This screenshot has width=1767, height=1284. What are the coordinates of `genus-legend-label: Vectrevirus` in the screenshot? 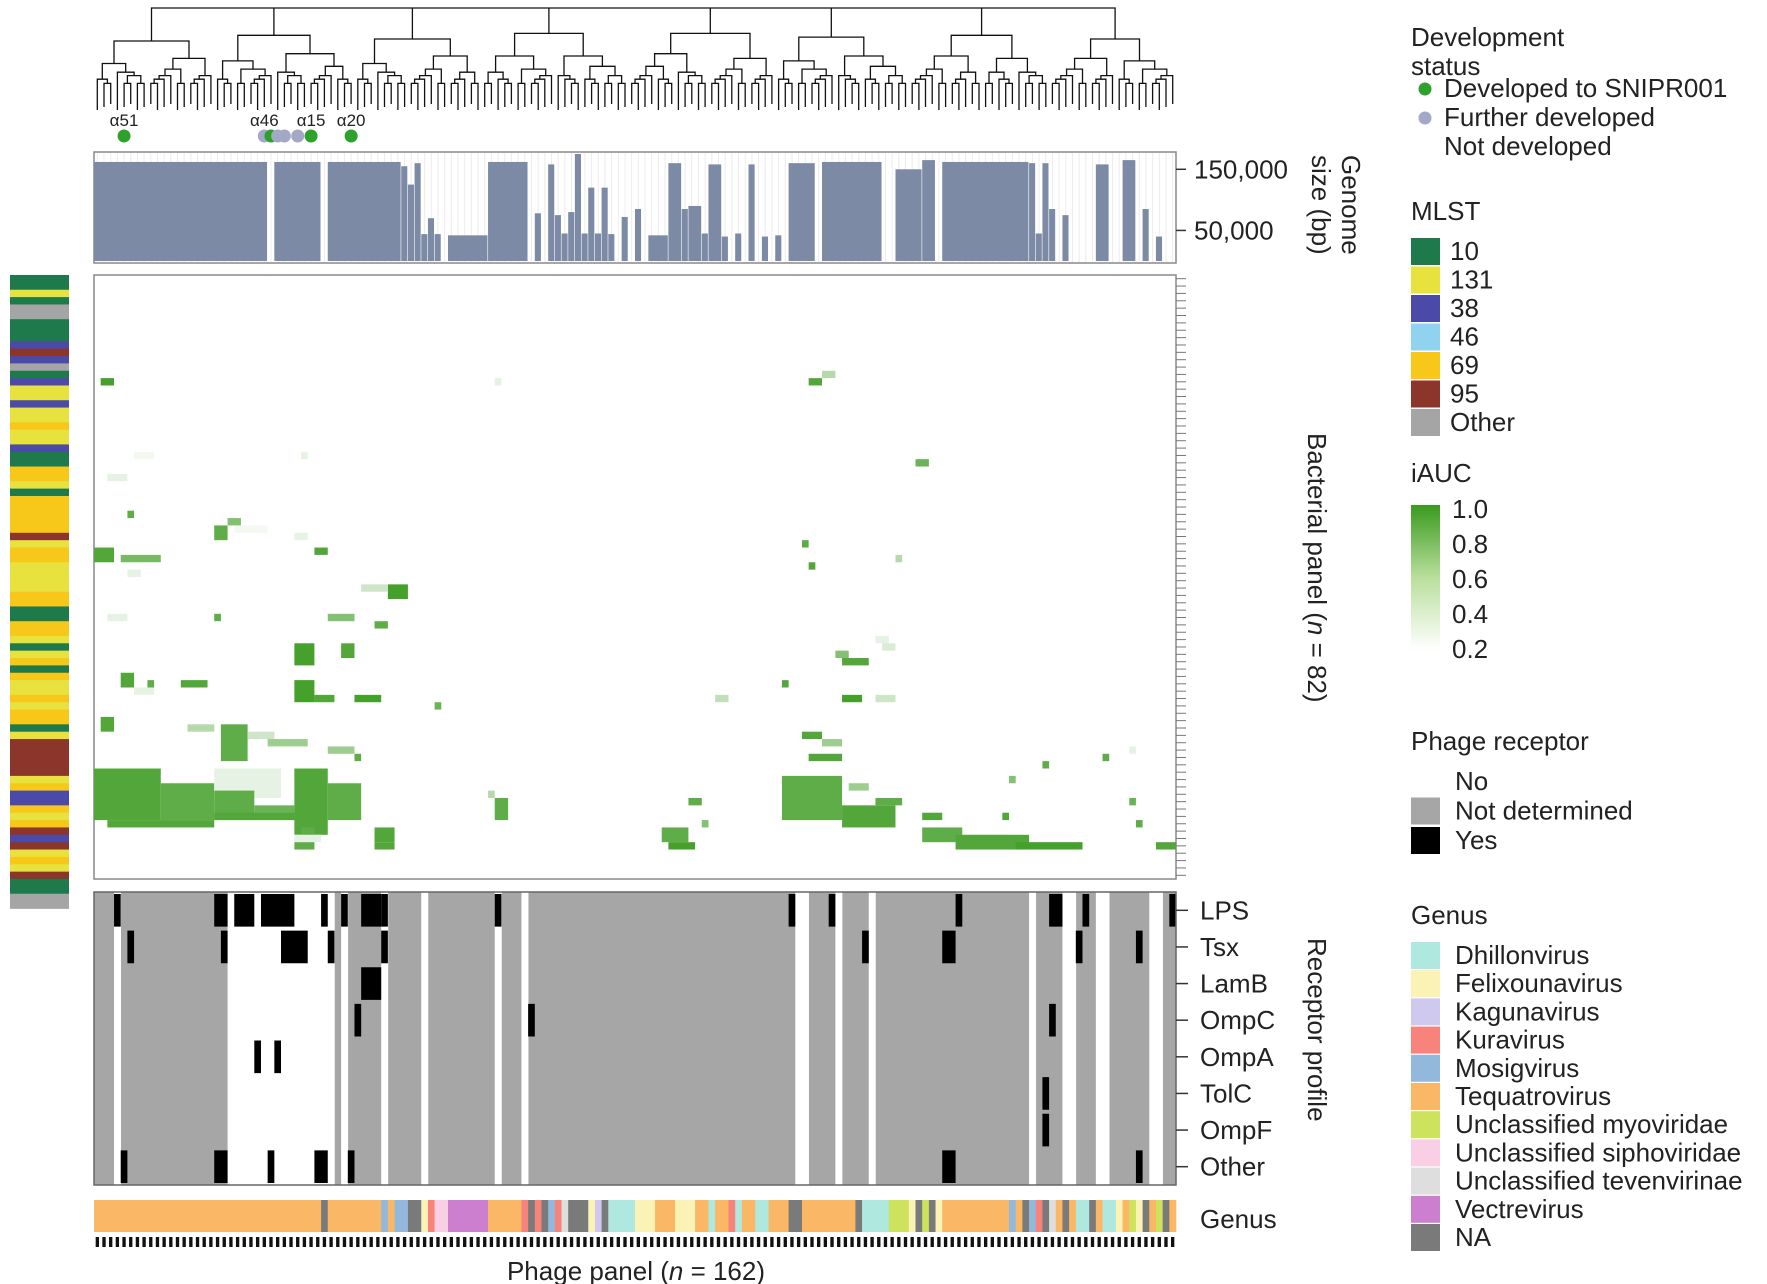 It's located at (1519, 1209).